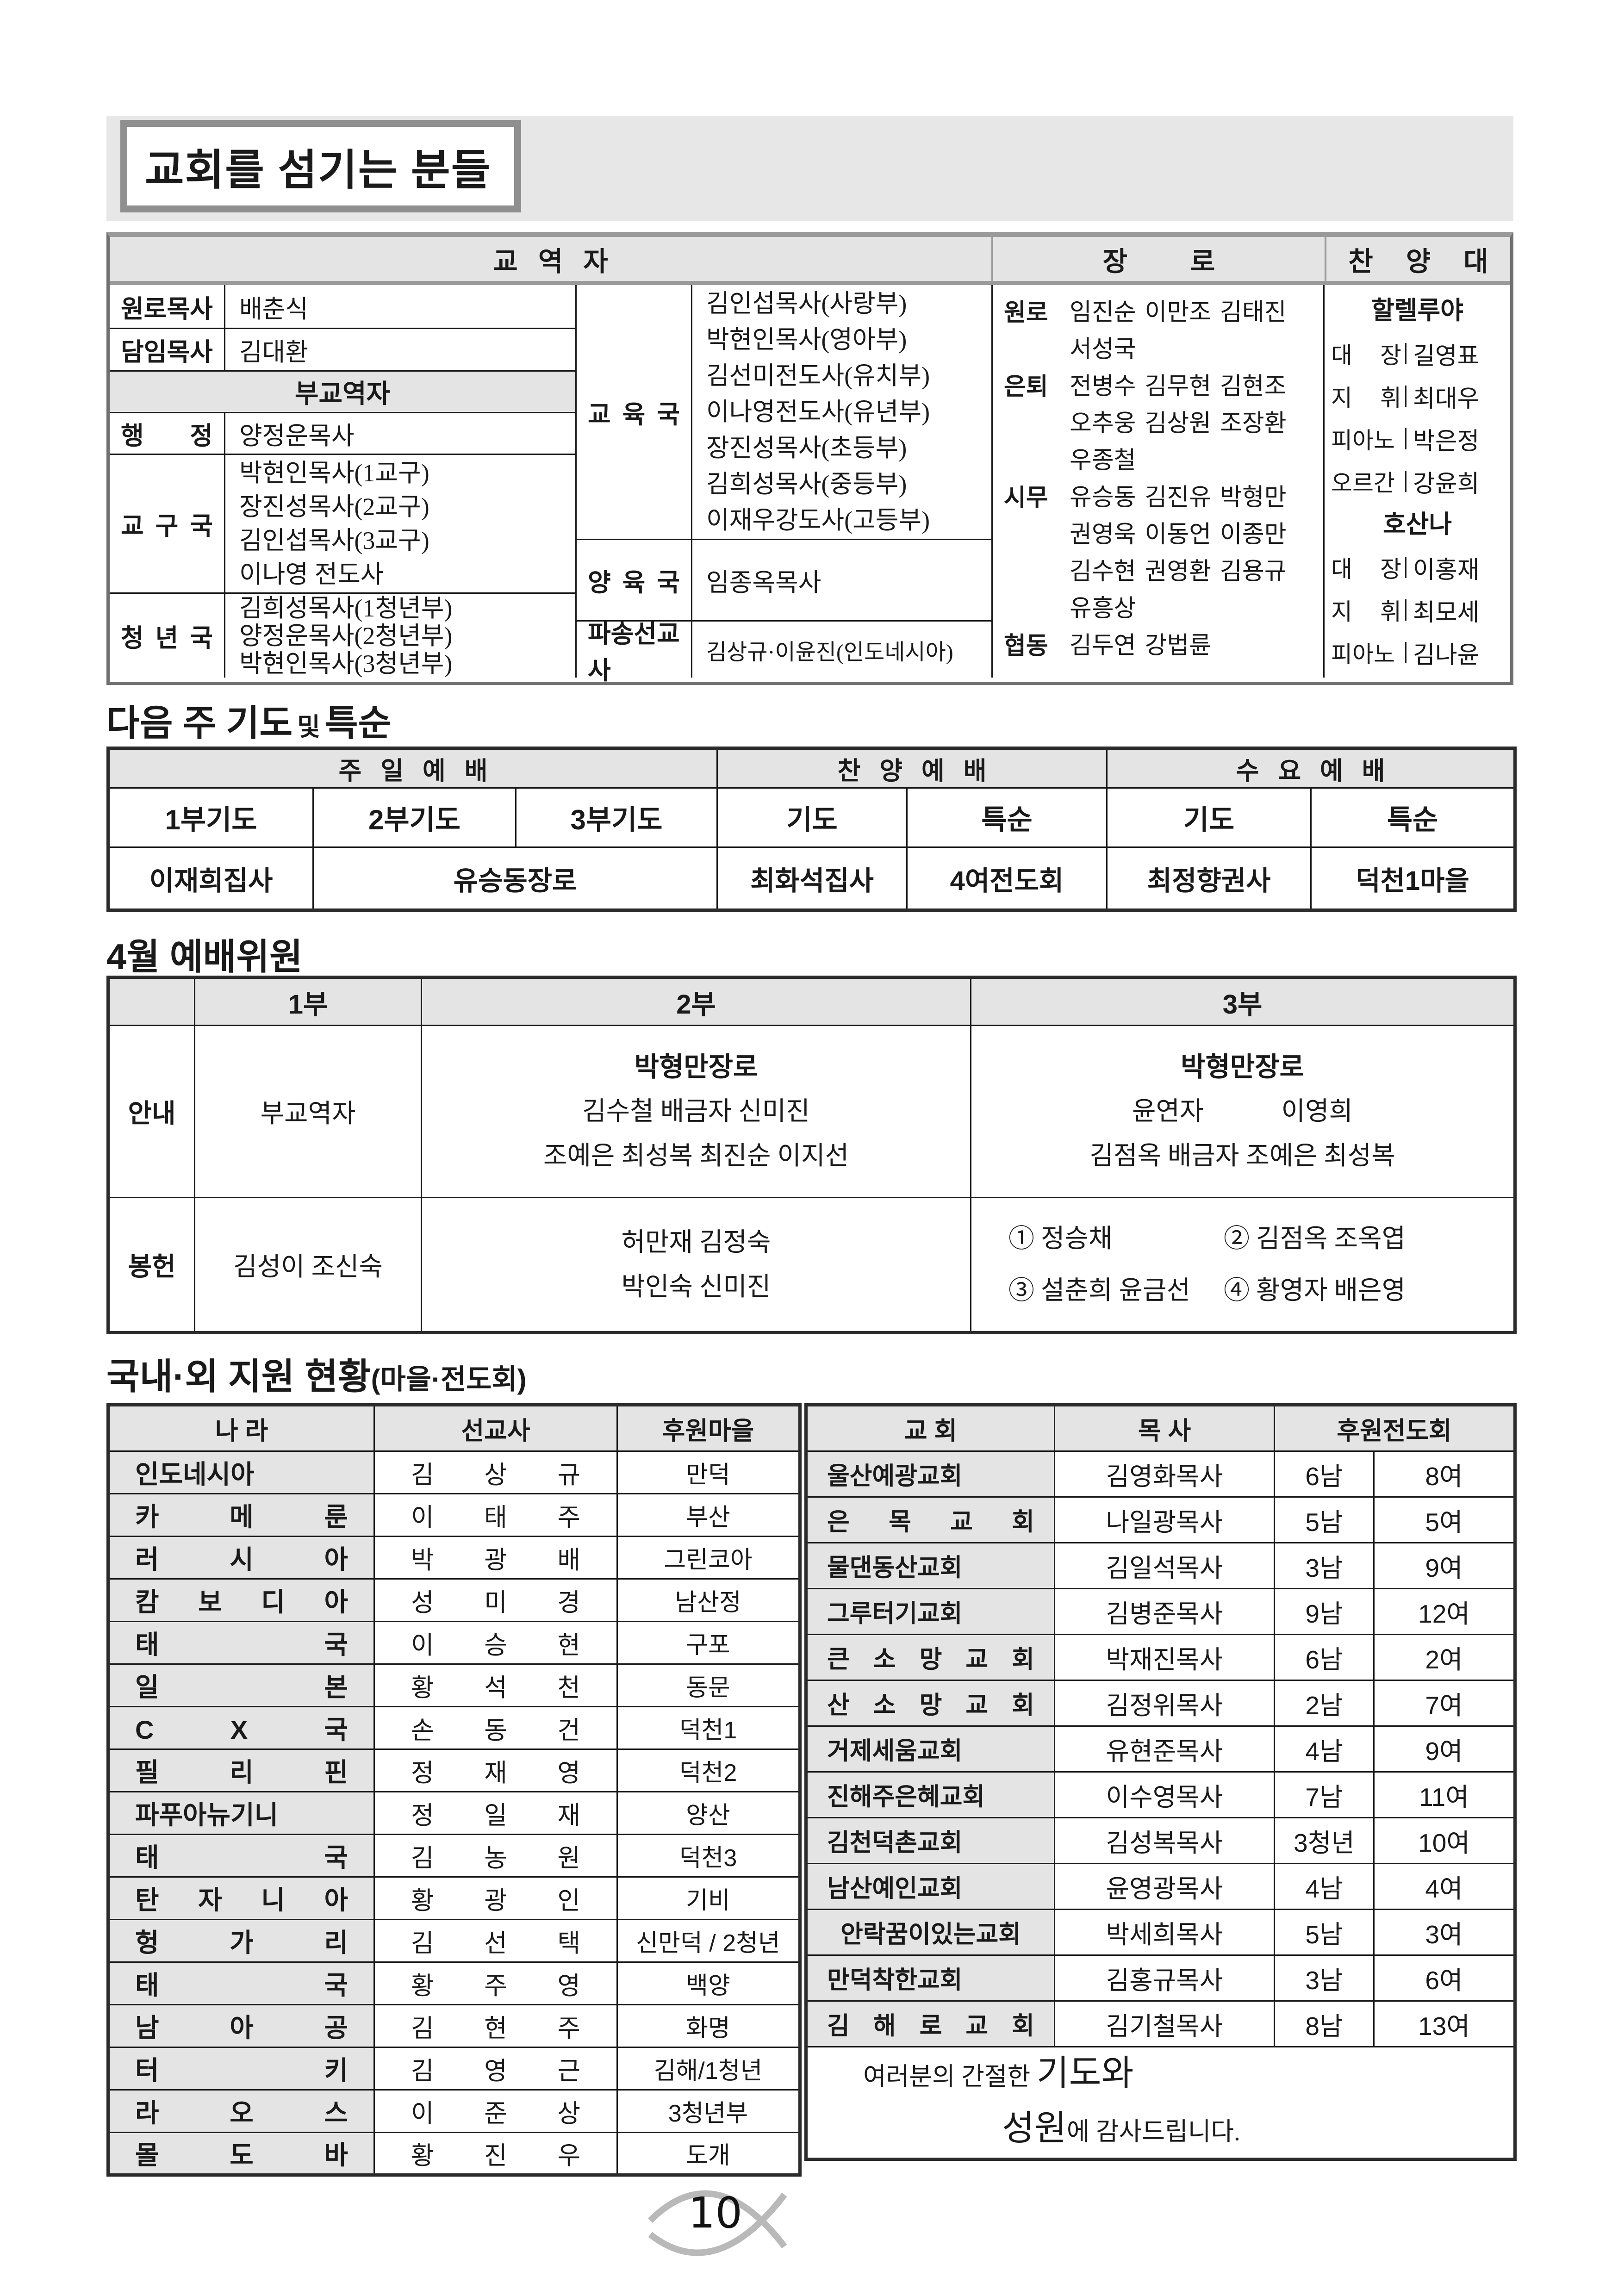 Image resolution: width=1618 pixels, height=2296 pixels. Describe the element at coordinates (1413, 878) in the screenshot. I see `assignee-cell: 덕천1마을` at that location.